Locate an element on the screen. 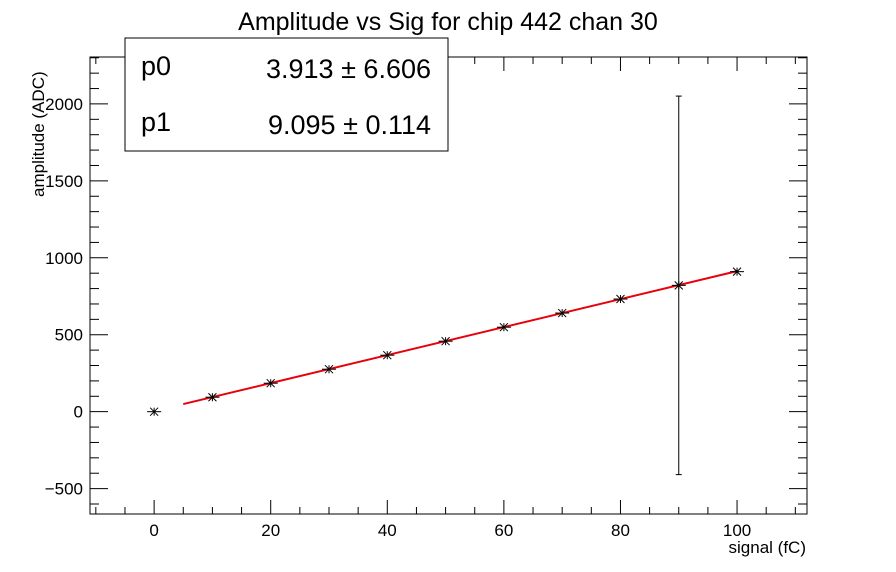 The image size is (896, 572). y-tick-label: 2000 is located at coordinates (64, 104).